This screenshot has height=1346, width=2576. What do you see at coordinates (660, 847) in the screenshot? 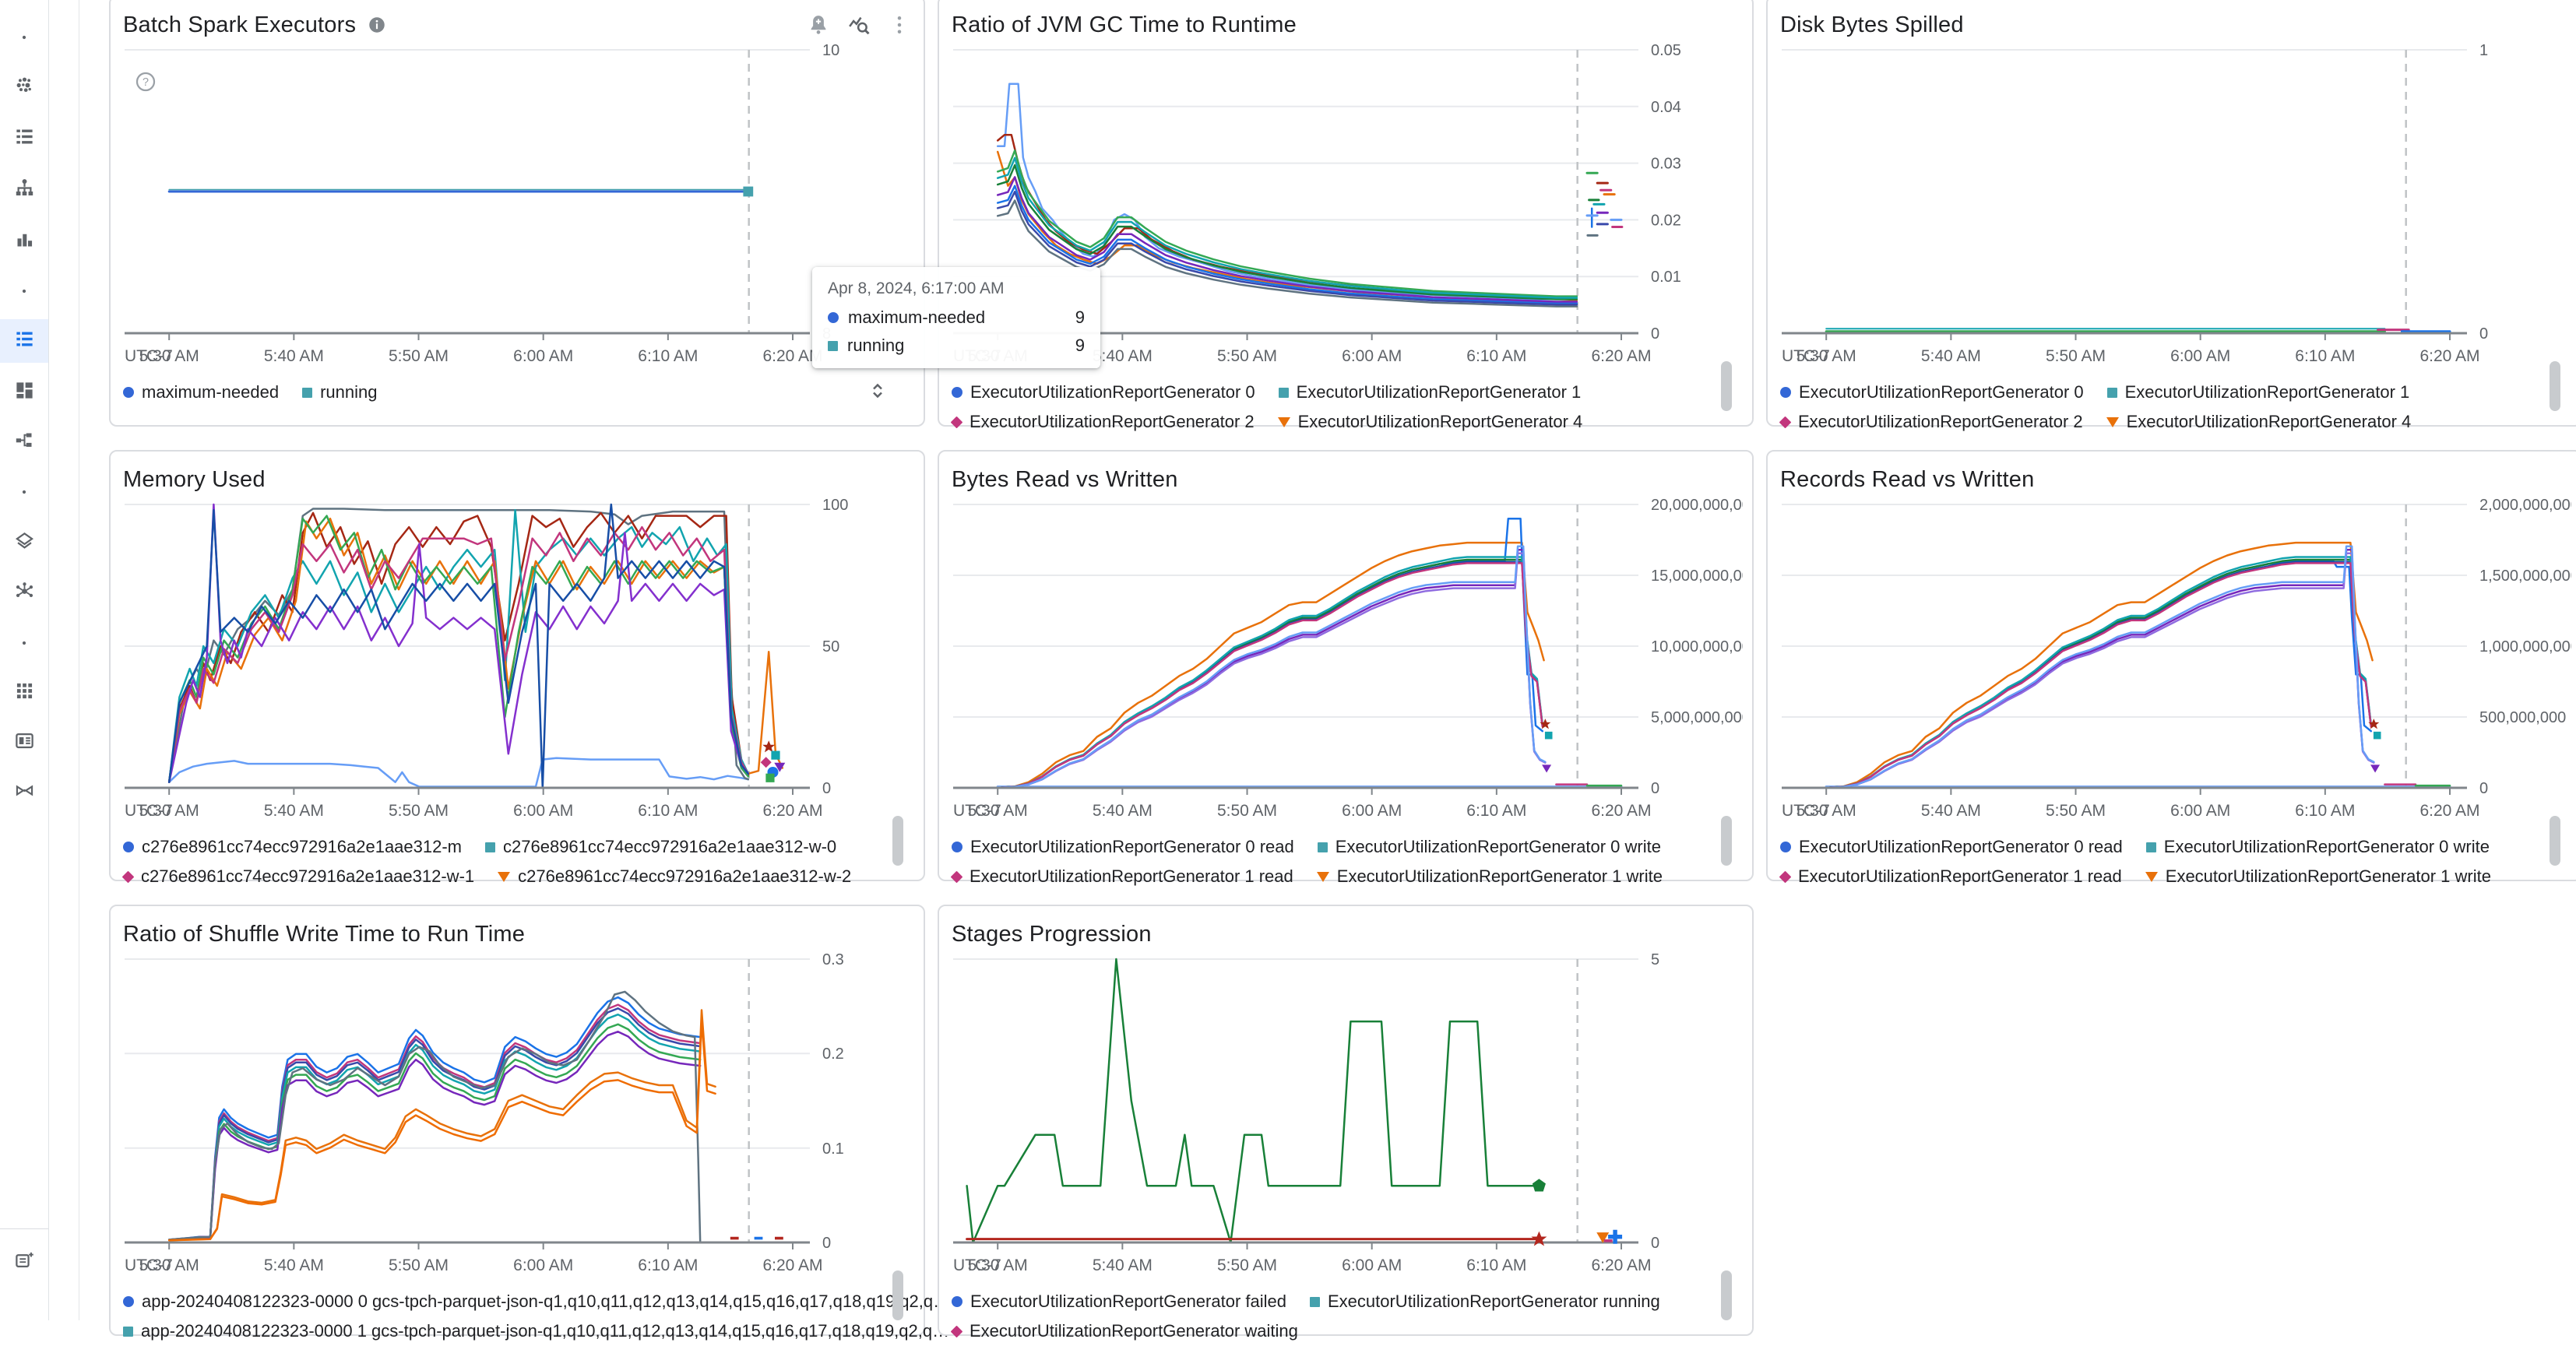
I see `legend-item: c276e8961cc74ecc972916a2e1aae312-w-0` at bounding box center [660, 847].